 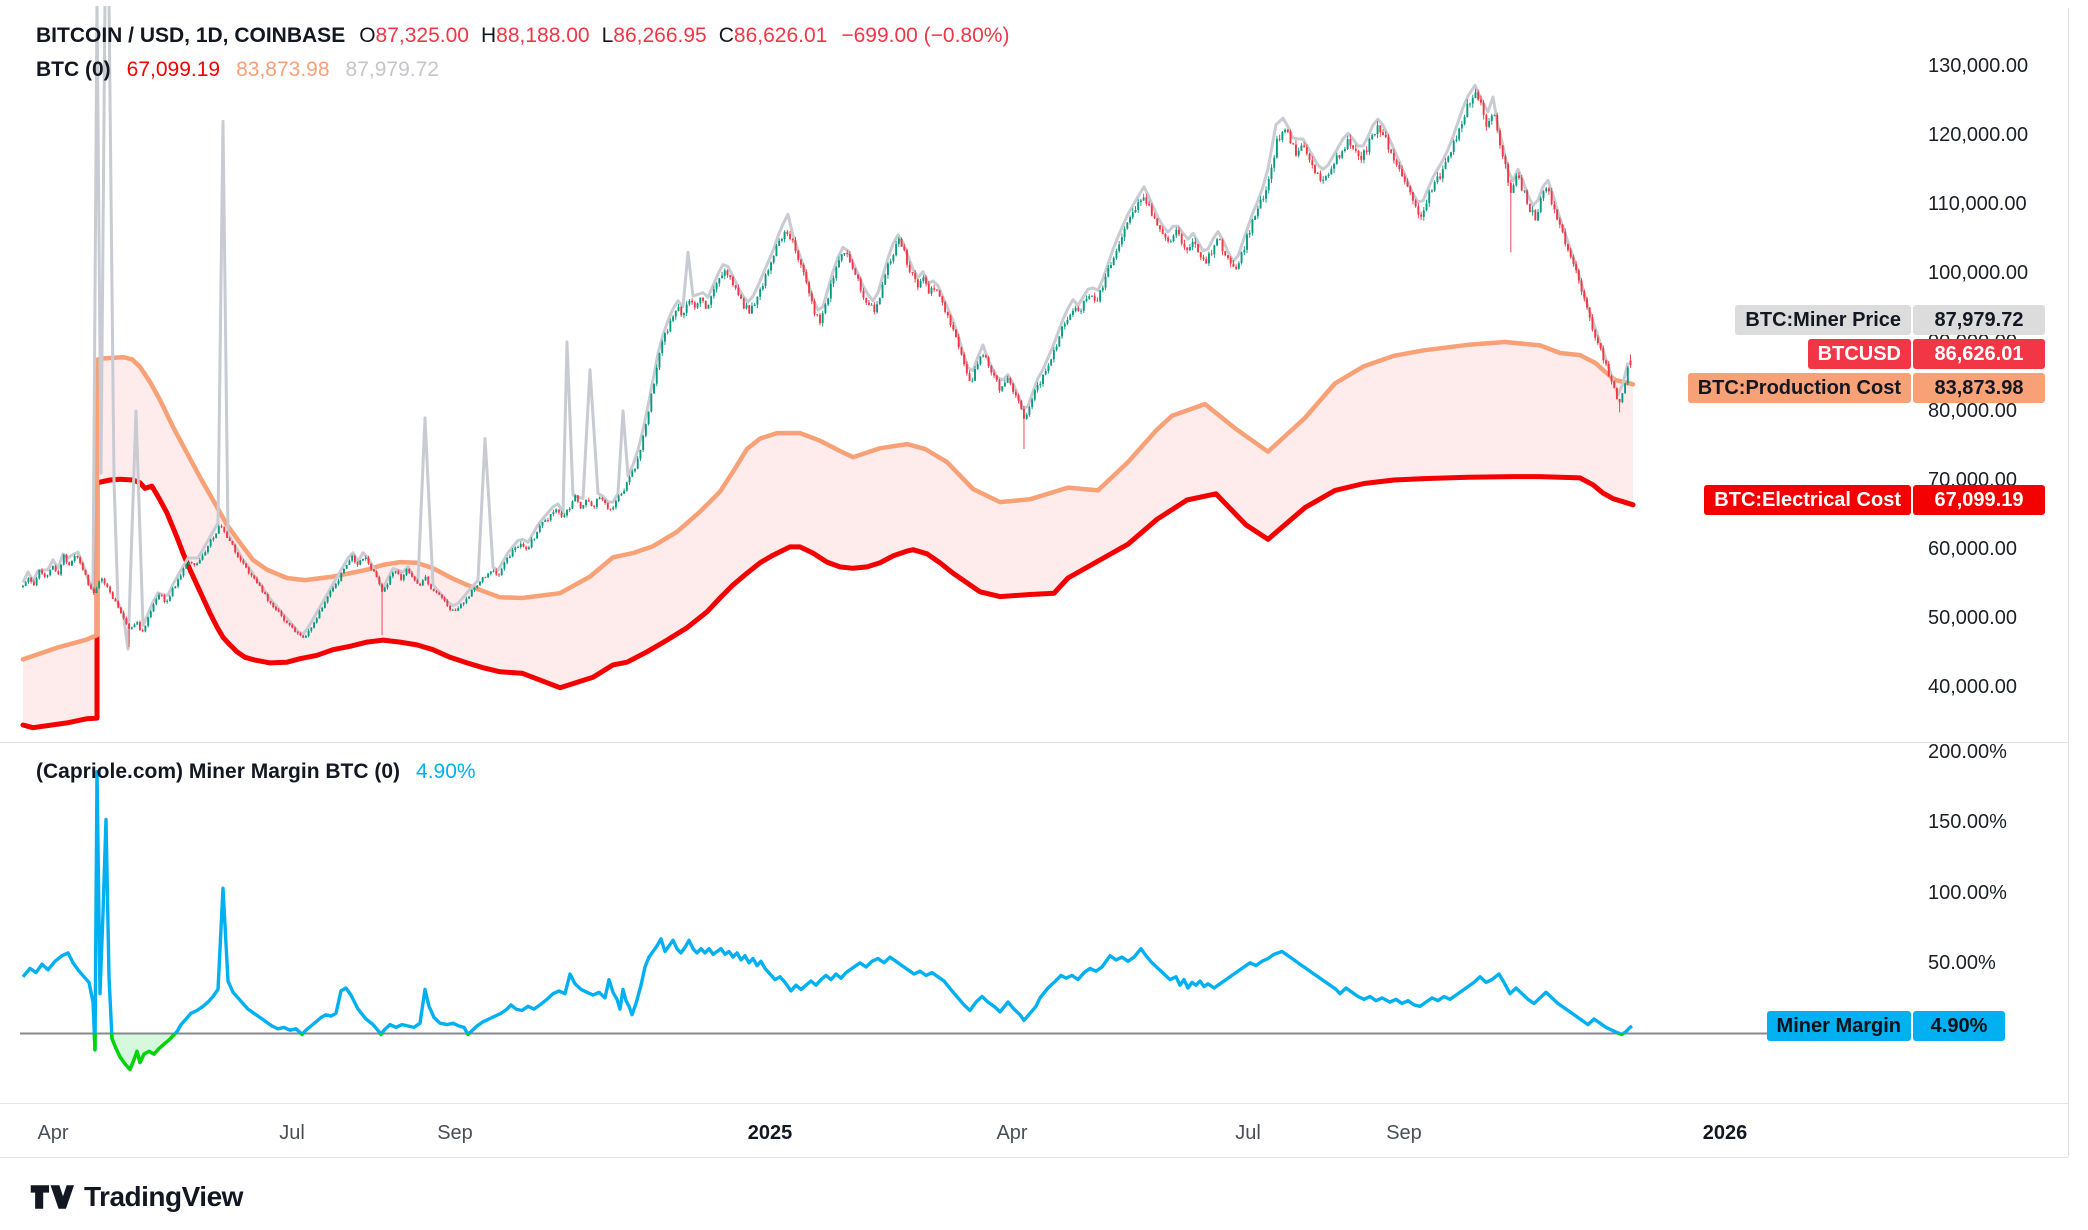 I want to click on miner-margin-line-negative, so click(x=859, y=1052).